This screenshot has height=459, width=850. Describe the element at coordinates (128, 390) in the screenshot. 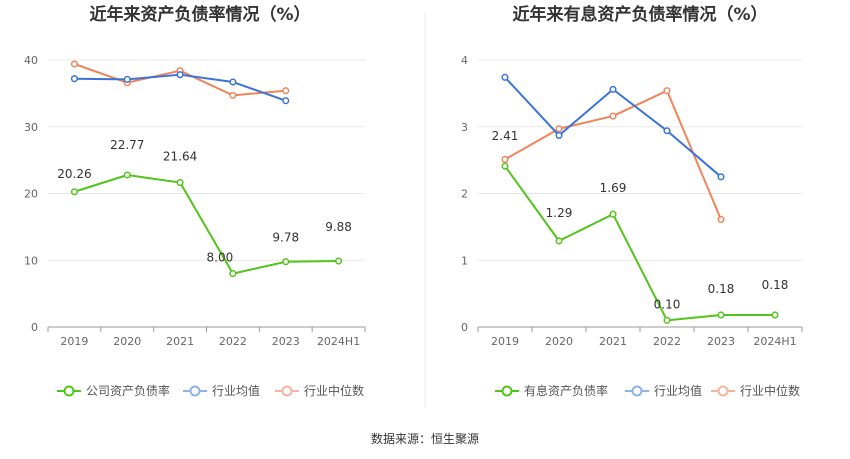

I see `legend-label-company: 公司资产负债率` at that location.